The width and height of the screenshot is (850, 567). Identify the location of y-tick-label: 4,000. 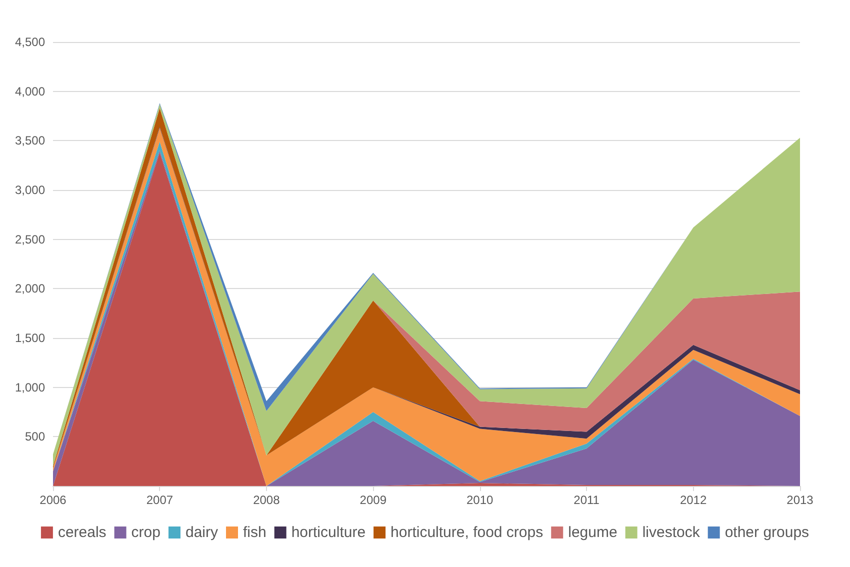
(30, 91).